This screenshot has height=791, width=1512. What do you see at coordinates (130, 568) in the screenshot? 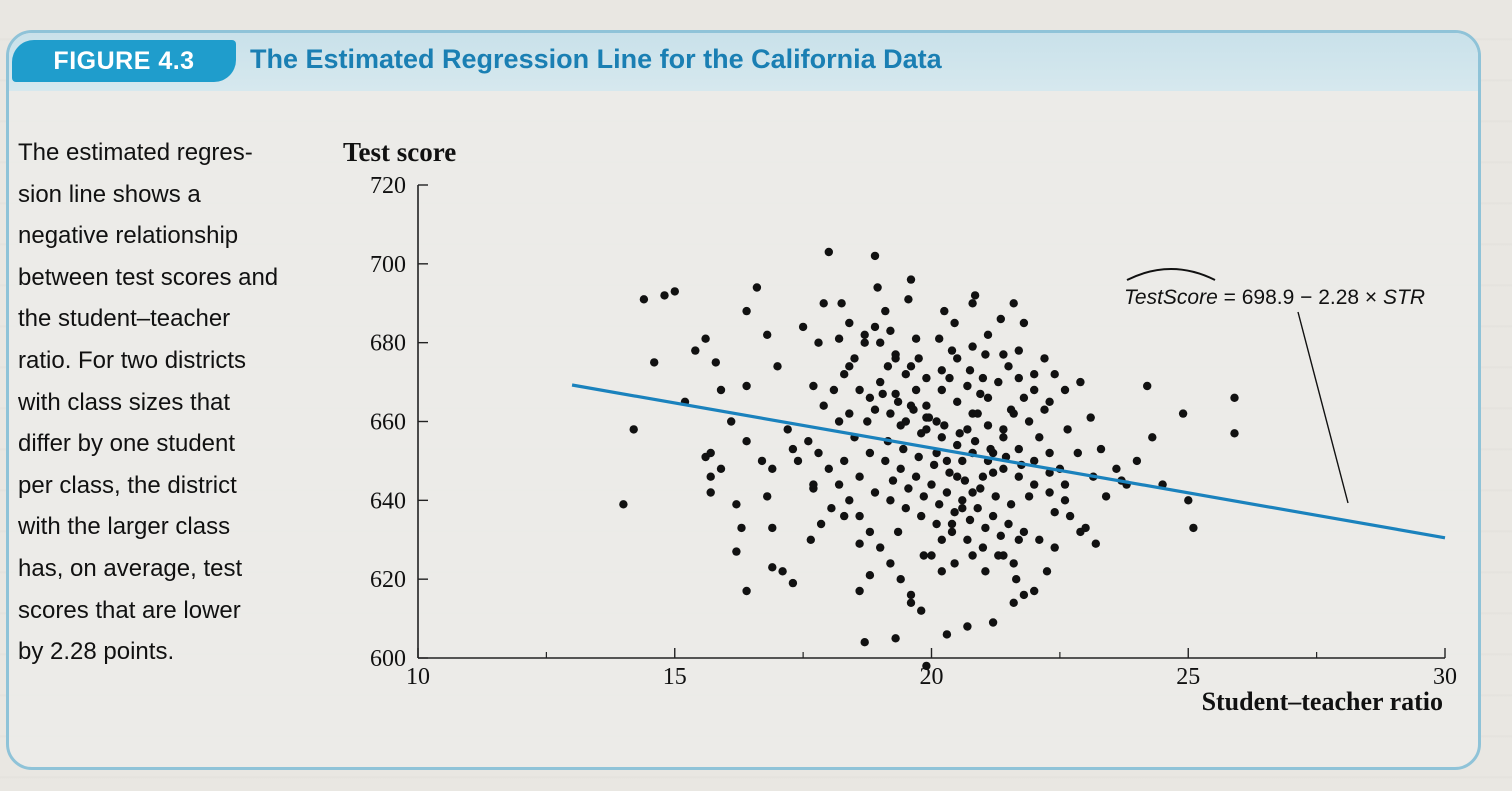
I see `caption-line: has, on average, test` at bounding box center [130, 568].